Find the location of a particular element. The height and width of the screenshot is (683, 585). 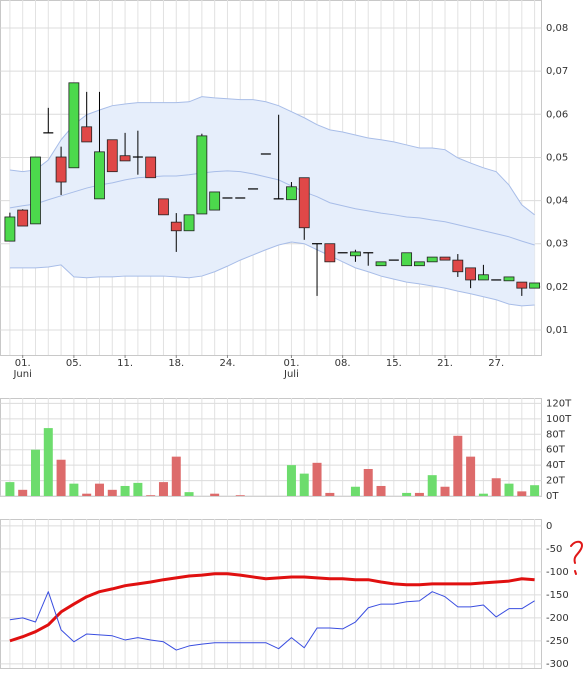

y-tick-label: -100 is located at coordinates (557, 572).